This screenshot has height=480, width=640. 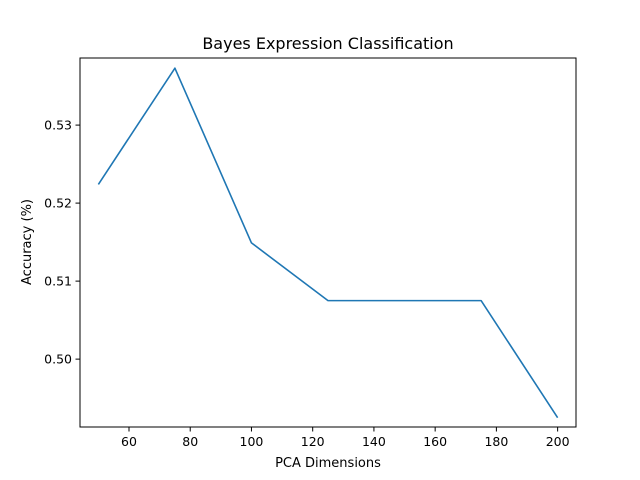 I want to click on x-tick-label: 80, so click(x=190, y=441).